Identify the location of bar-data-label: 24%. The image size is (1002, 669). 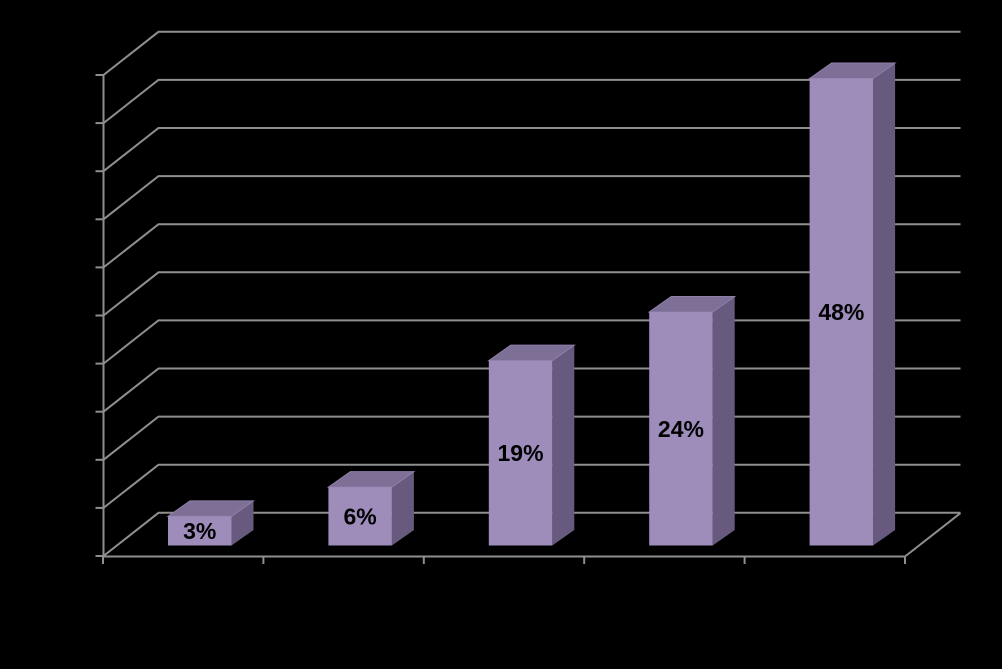
(681, 429).